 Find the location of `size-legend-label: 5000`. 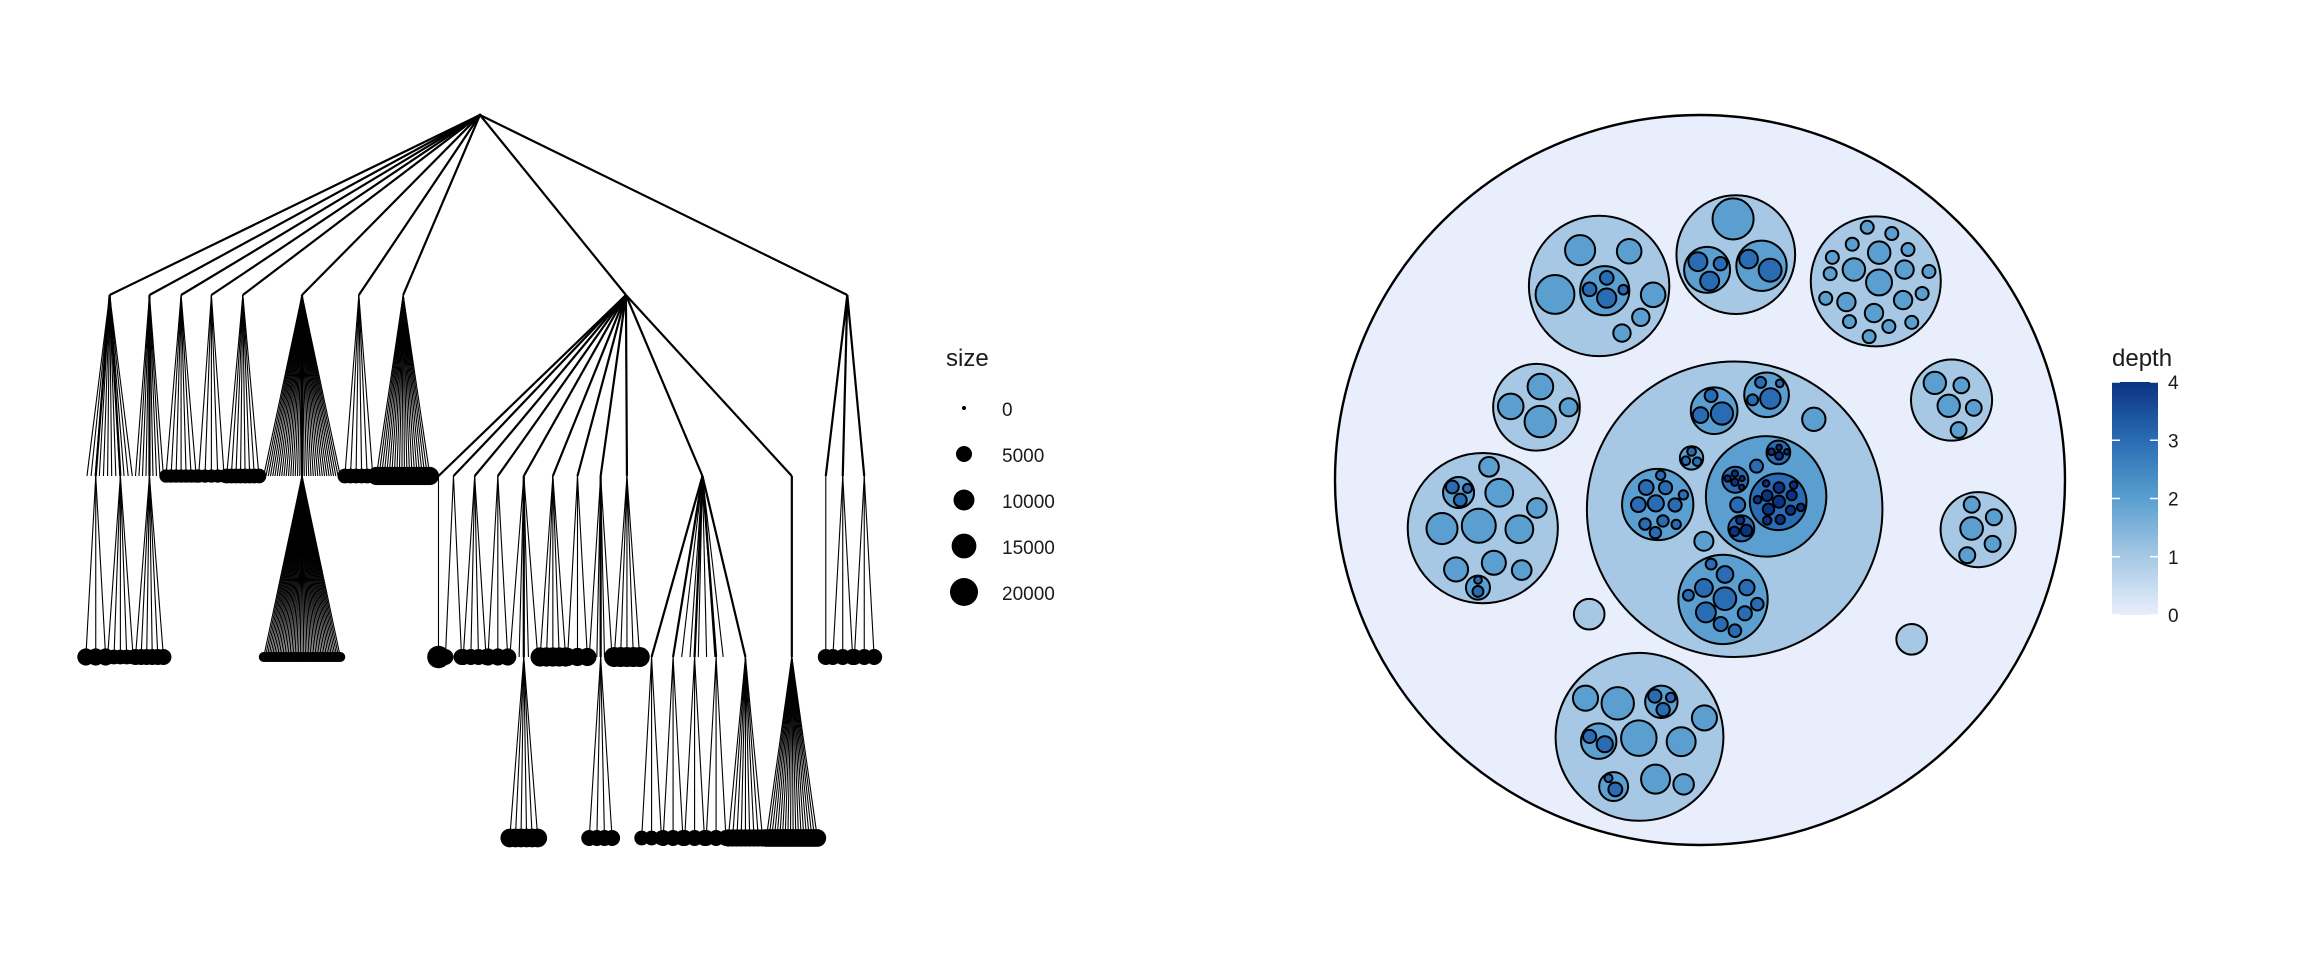

size-legend-label: 5000 is located at coordinates (1023, 456).